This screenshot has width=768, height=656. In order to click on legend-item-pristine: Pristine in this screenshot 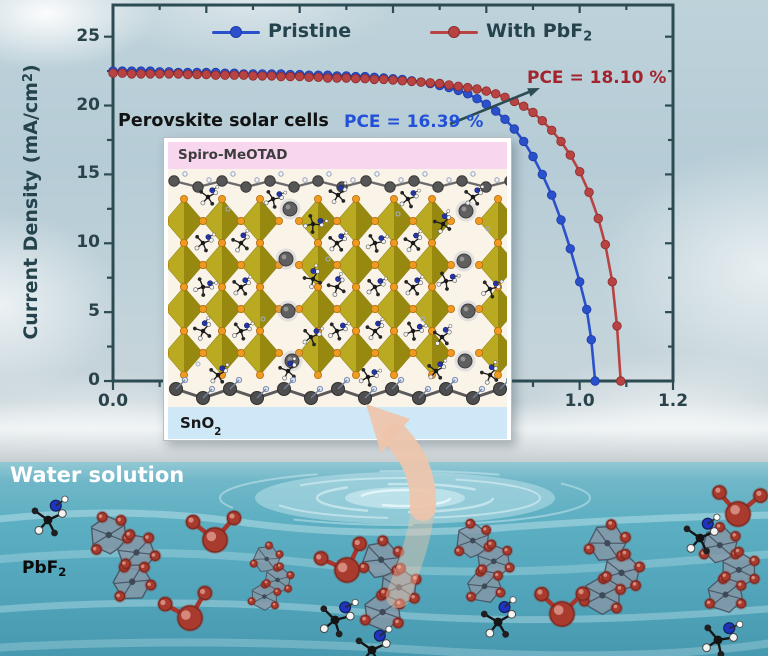, I will do `click(281, 32)`.